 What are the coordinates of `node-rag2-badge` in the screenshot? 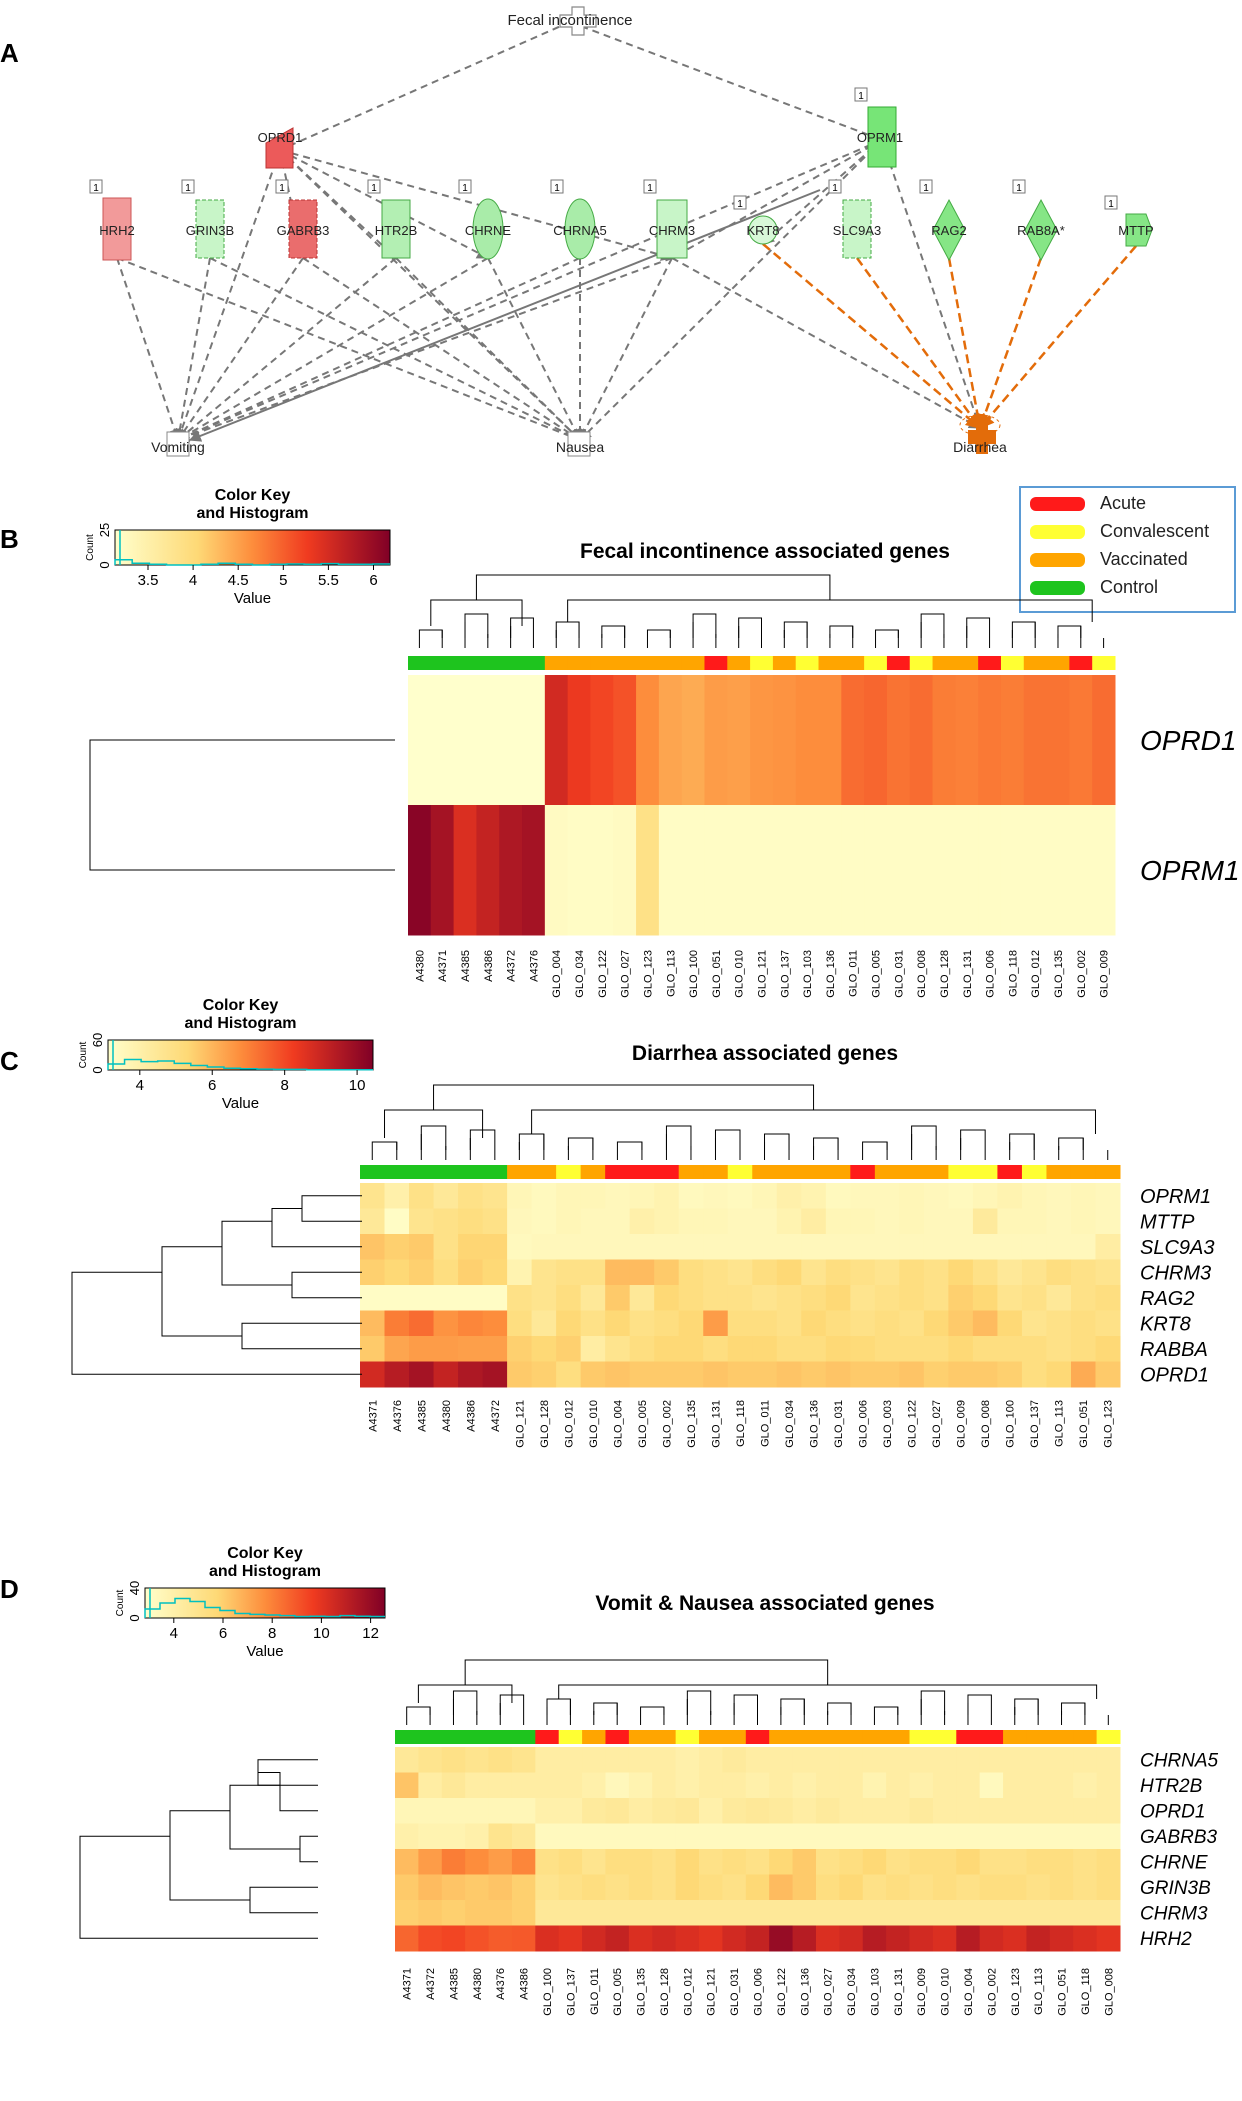 It's located at (926, 186).